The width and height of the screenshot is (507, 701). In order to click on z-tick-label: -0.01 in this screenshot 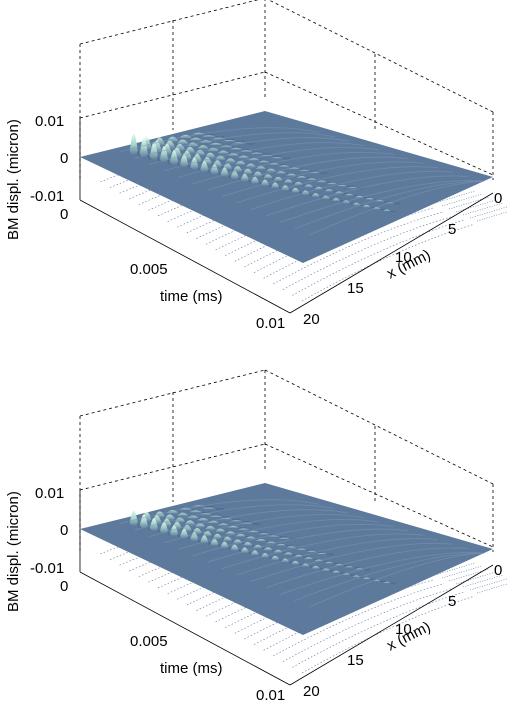, I will do `click(47, 196)`.